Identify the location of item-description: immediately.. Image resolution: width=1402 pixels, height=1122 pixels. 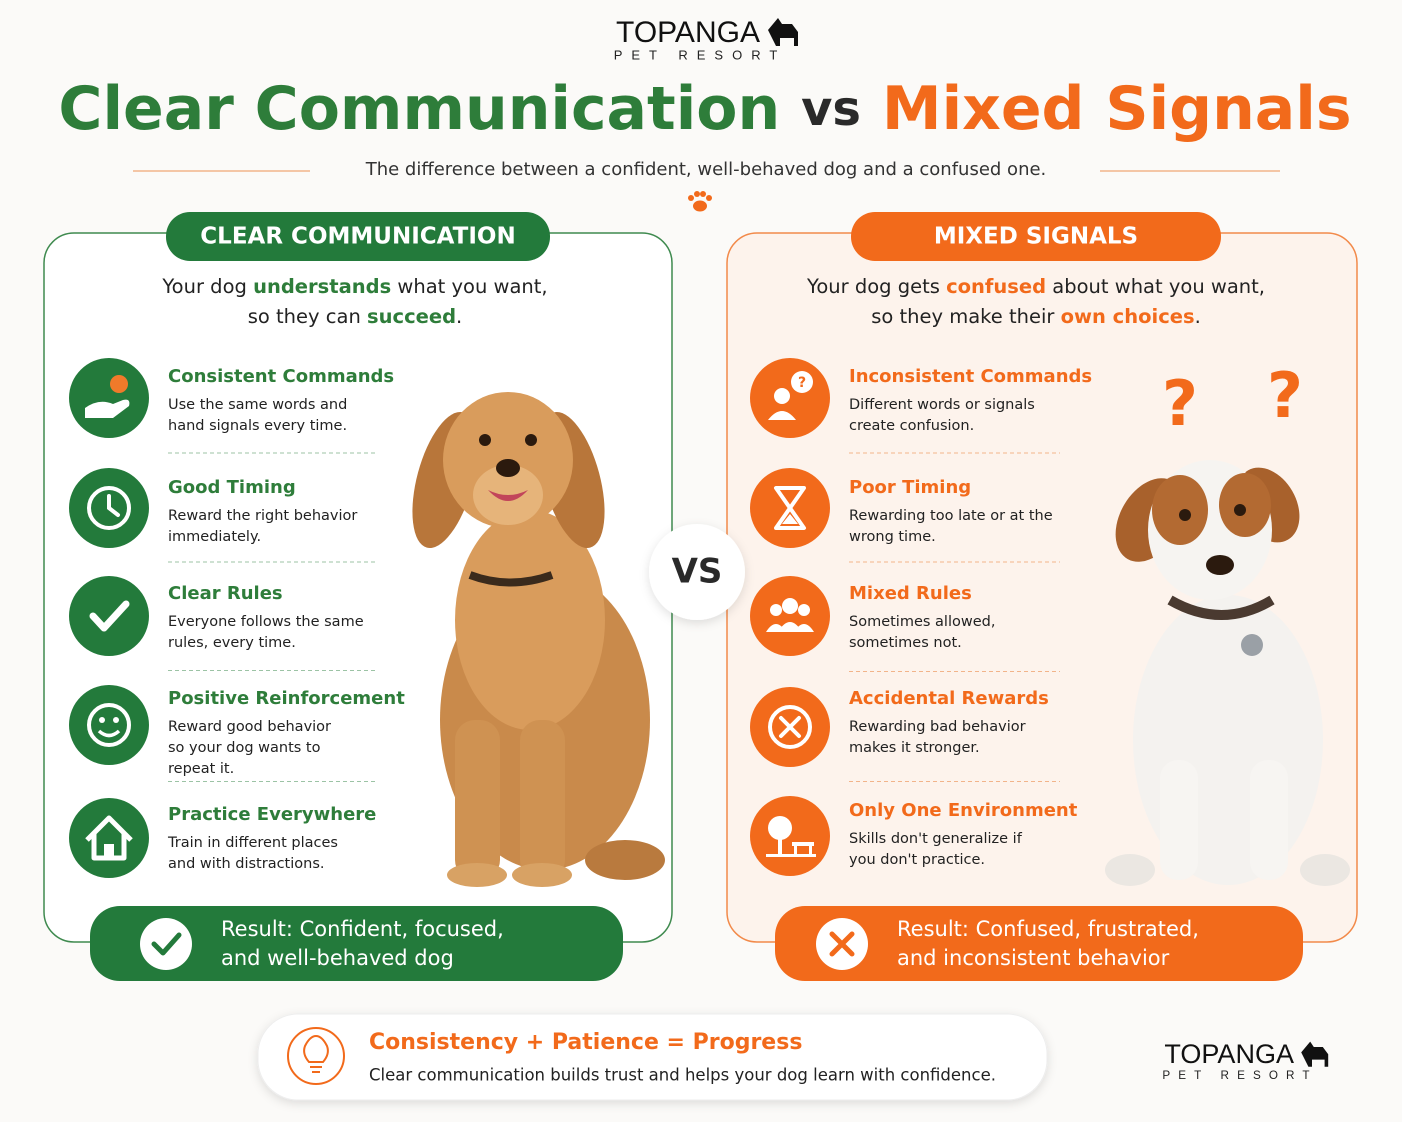
(214, 537).